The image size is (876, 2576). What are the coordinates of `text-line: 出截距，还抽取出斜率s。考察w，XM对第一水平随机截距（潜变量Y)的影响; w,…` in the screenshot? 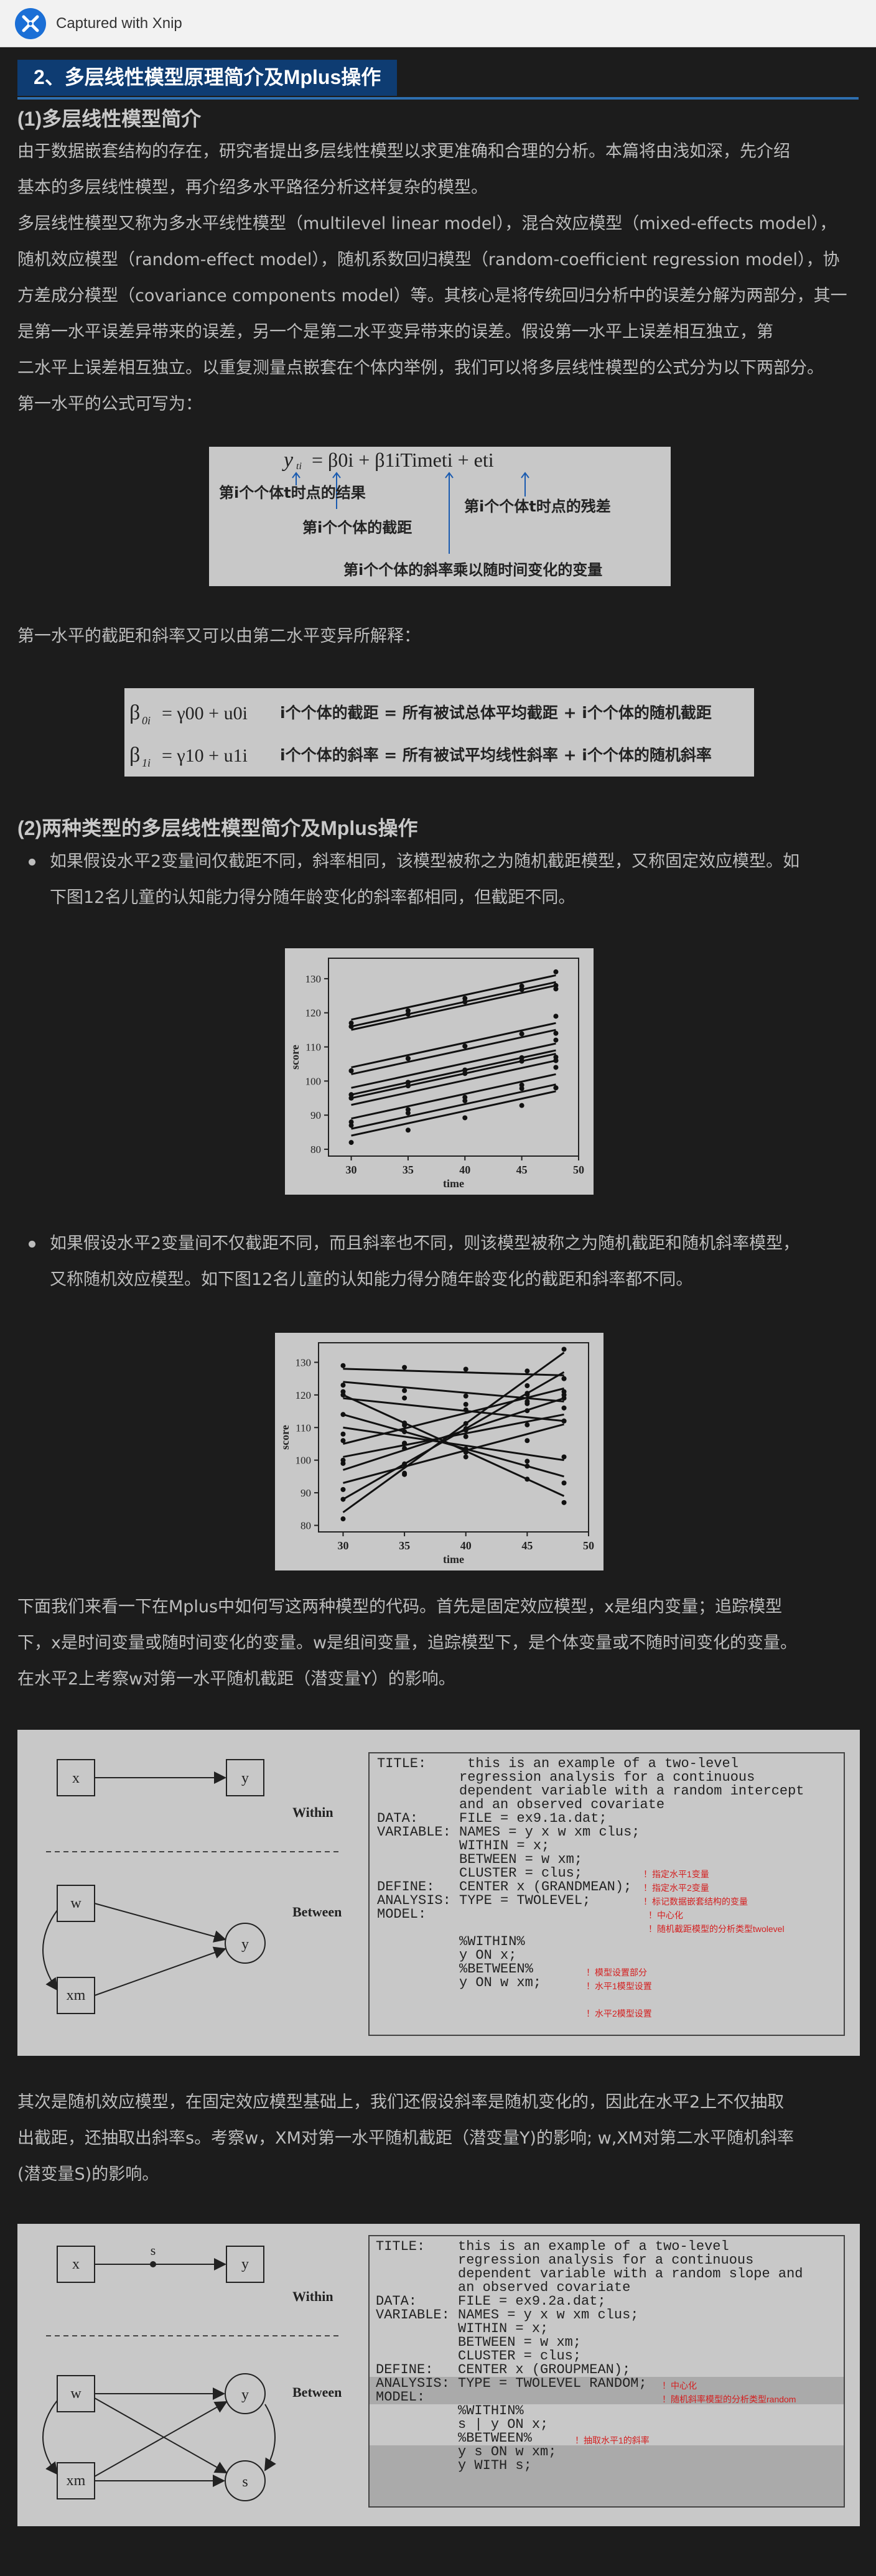 It's located at (438, 2139).